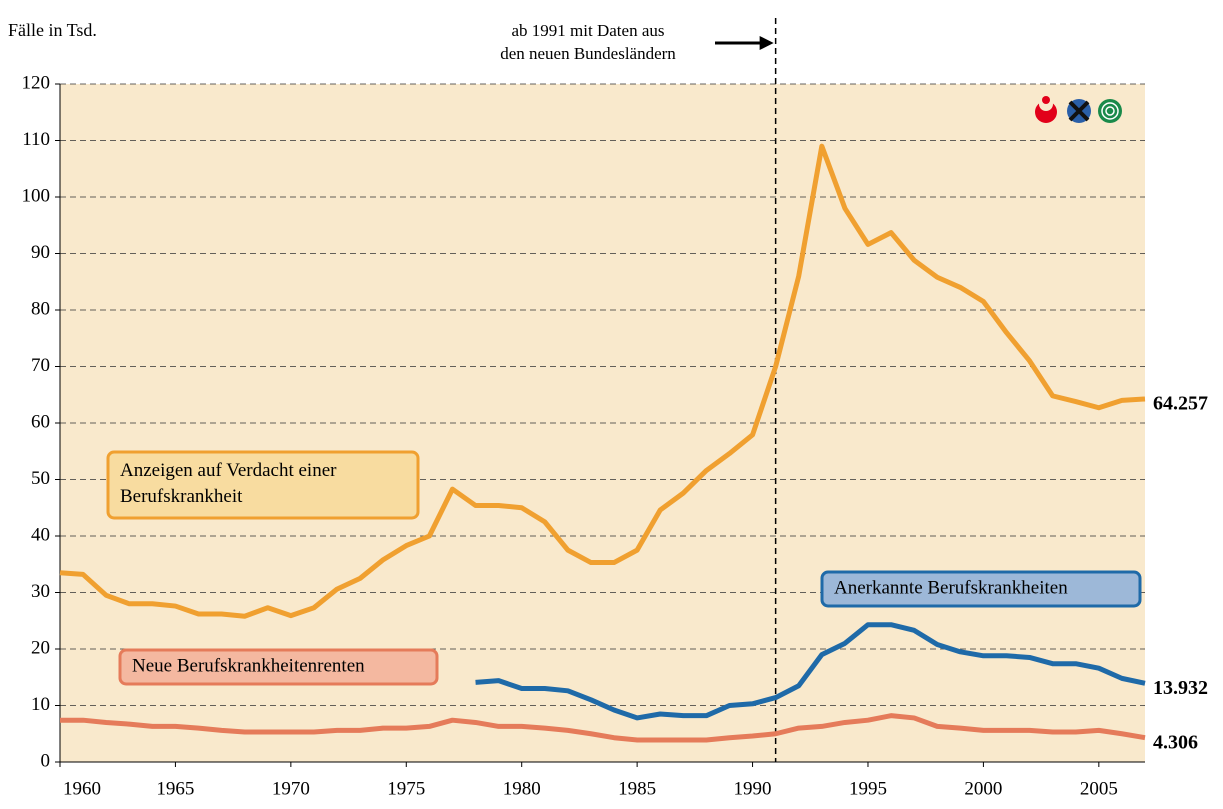 Image resolution: width=1223 pixels, height=809 pixels. I want to click on y-tick-label: 100, so click(36, 195).